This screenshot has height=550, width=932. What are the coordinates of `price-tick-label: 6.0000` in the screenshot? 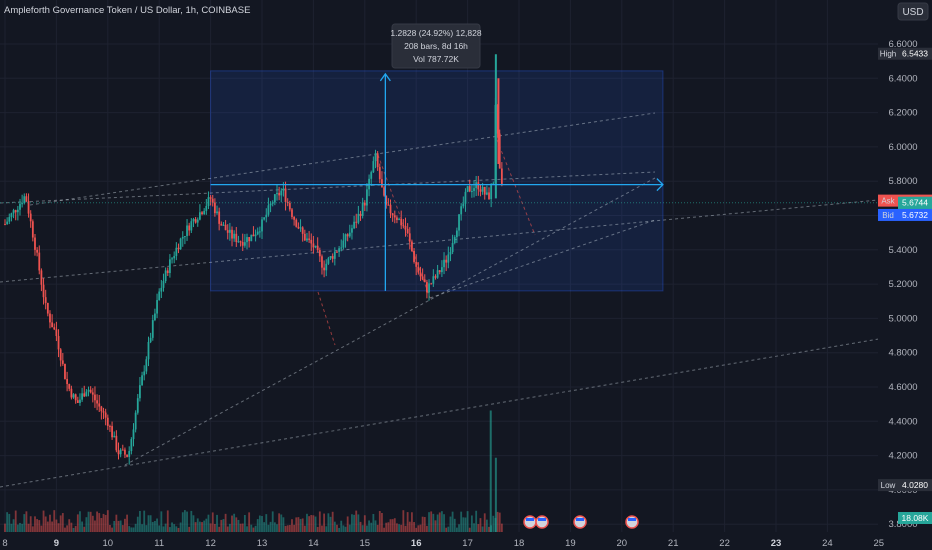 It's located at (902, 147).